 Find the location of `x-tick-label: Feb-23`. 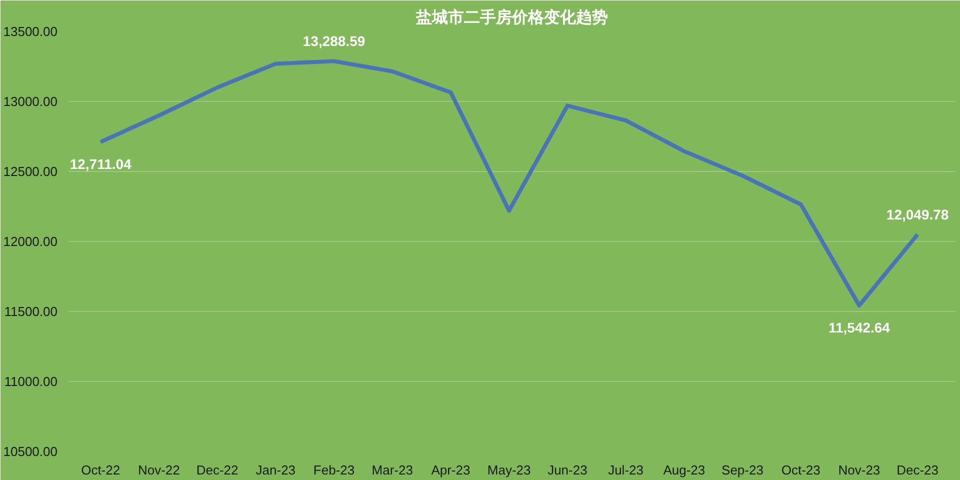

x-tick-label: Feb-23 is located at coordinates (334, 470).